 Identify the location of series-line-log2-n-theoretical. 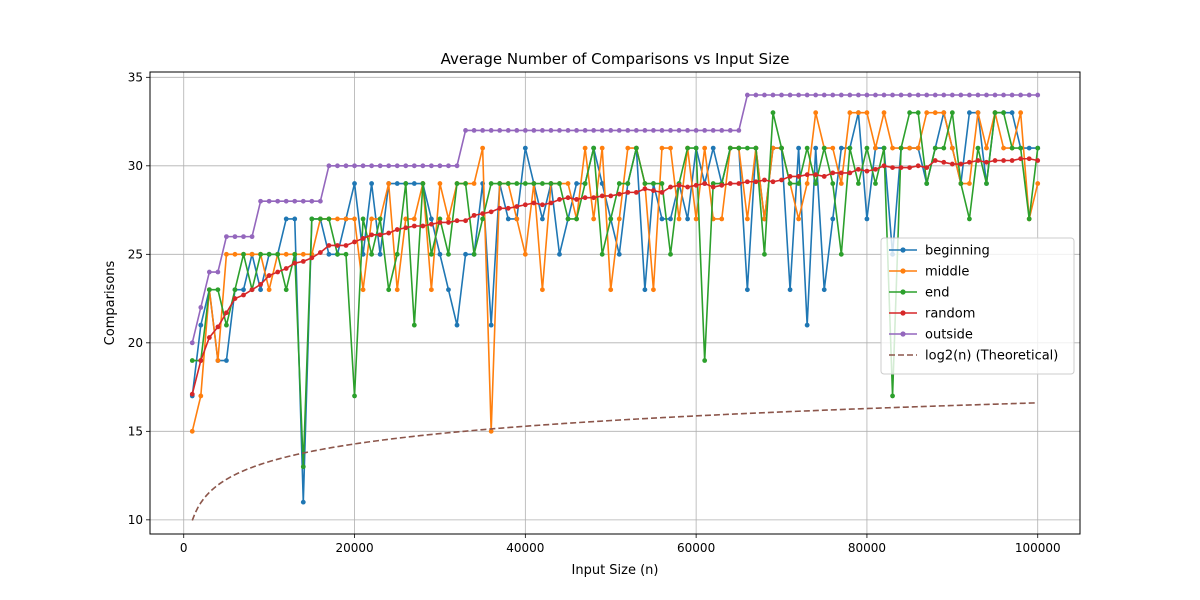
(614, 461).